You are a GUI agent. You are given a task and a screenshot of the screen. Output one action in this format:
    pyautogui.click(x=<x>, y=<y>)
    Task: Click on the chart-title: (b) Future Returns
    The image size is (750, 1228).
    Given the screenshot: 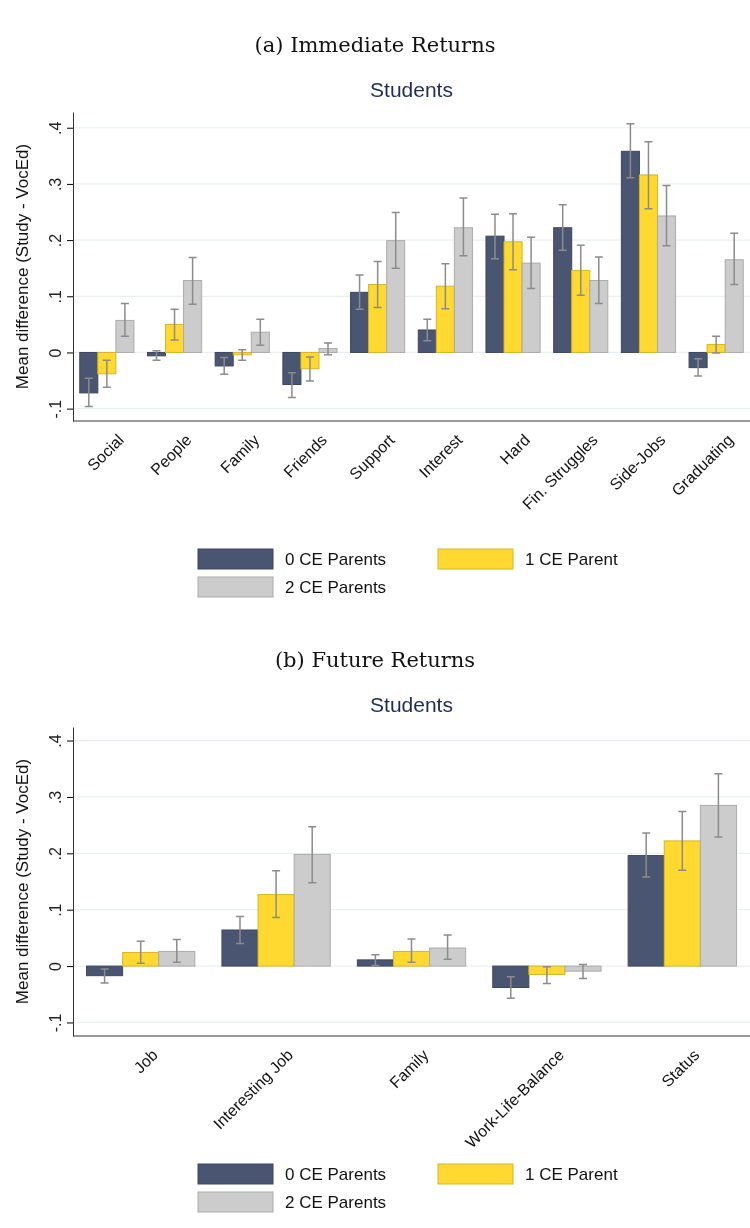 What is the action you would take?
    pyautogui.click(x=375, y=660)
    